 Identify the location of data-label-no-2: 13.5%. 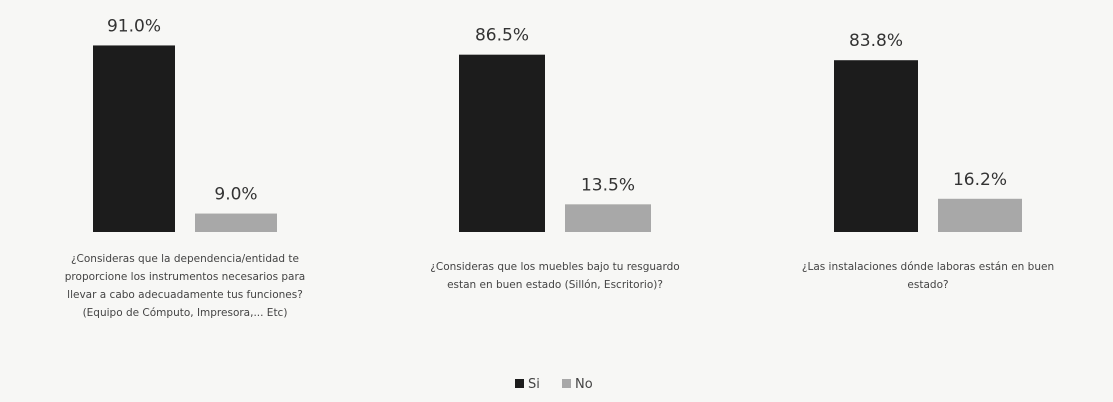
(608, 185).